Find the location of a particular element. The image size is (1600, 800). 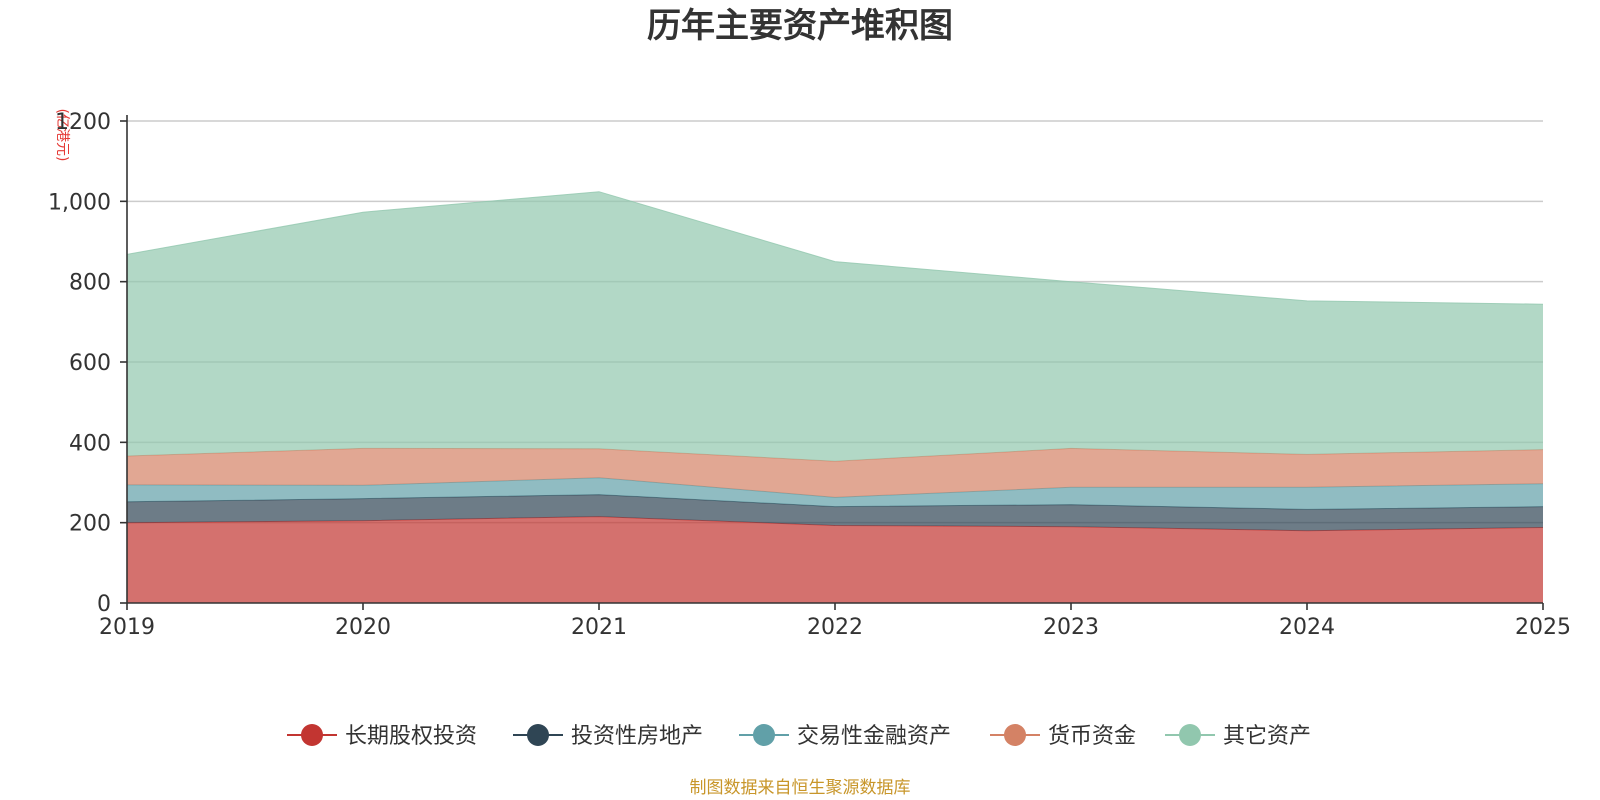

y-tick-label: 200 is located at coordinates (90, 524).